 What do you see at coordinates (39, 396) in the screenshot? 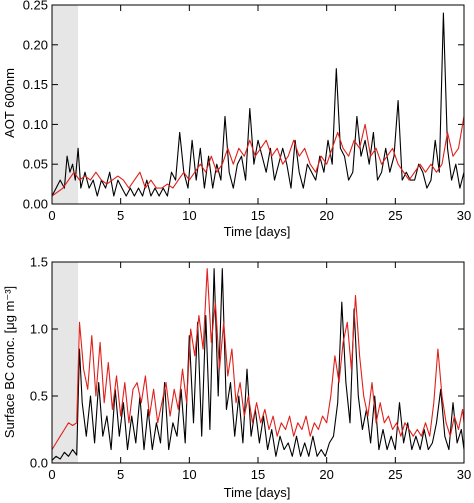
I see `bc-y-tick-label-1: 0.5` at bounding box center [39, 396].